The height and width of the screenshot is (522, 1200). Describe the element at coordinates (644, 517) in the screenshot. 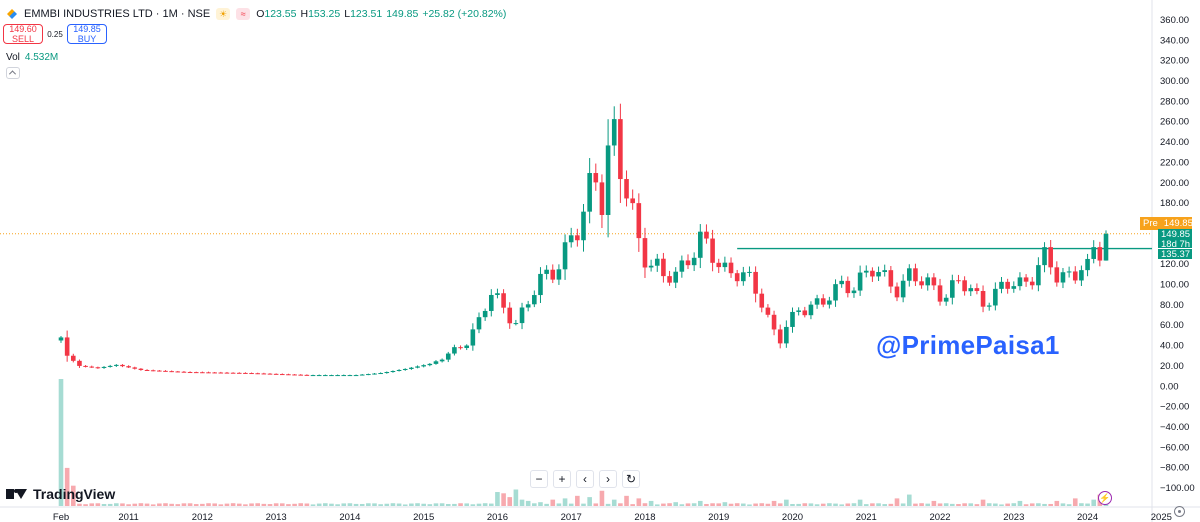

I see `x-tick-label: 2018` at that location.